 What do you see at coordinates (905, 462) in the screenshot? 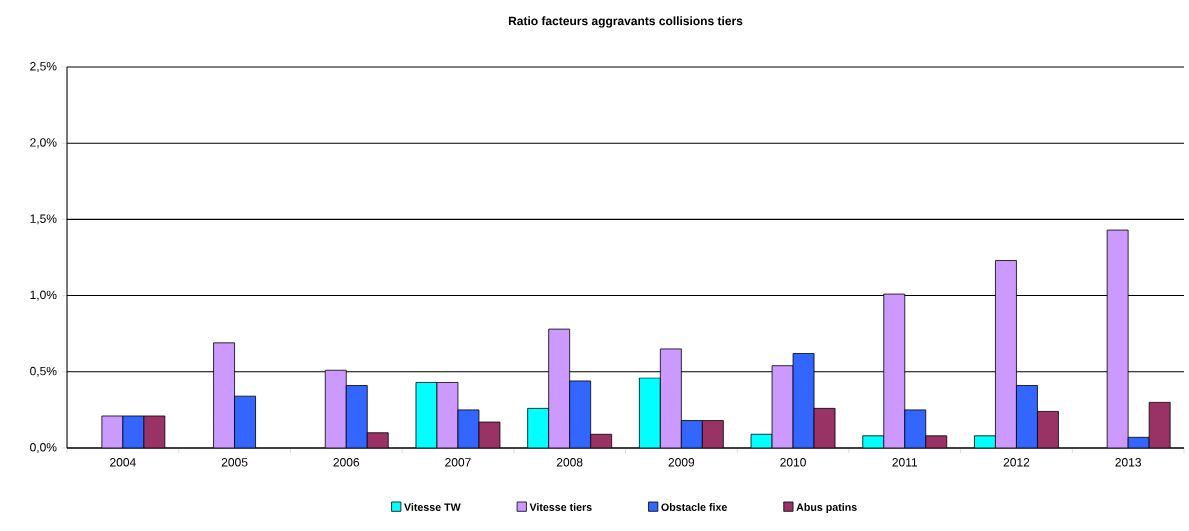
I see `x-tick-label: 2011` at bounding box center [905, 462].